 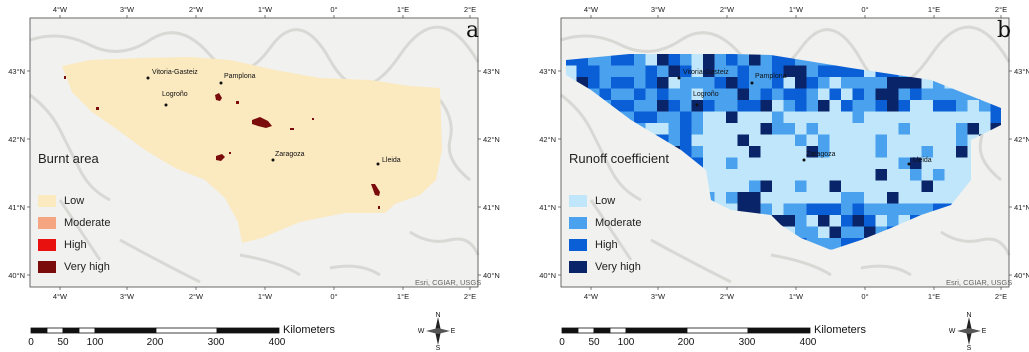 What do you see at coordinates (591, 9) in the screenshot?
I see `lon-label-top: 4°W` at bounding box center [591, 9].